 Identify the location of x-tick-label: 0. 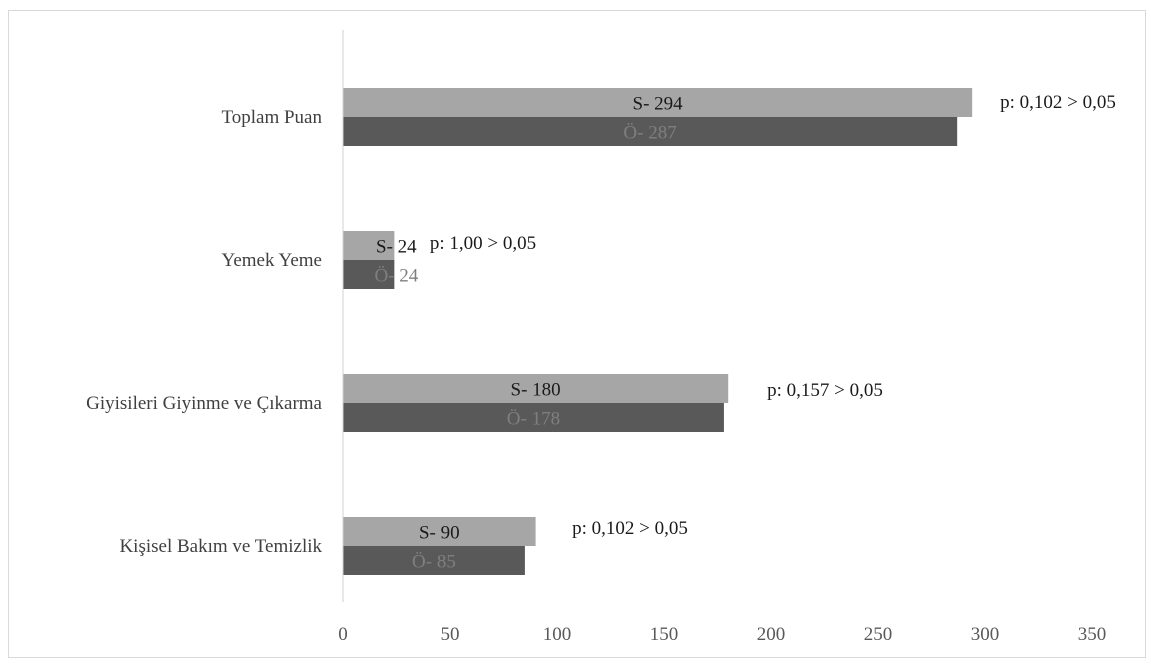
(343, 634).